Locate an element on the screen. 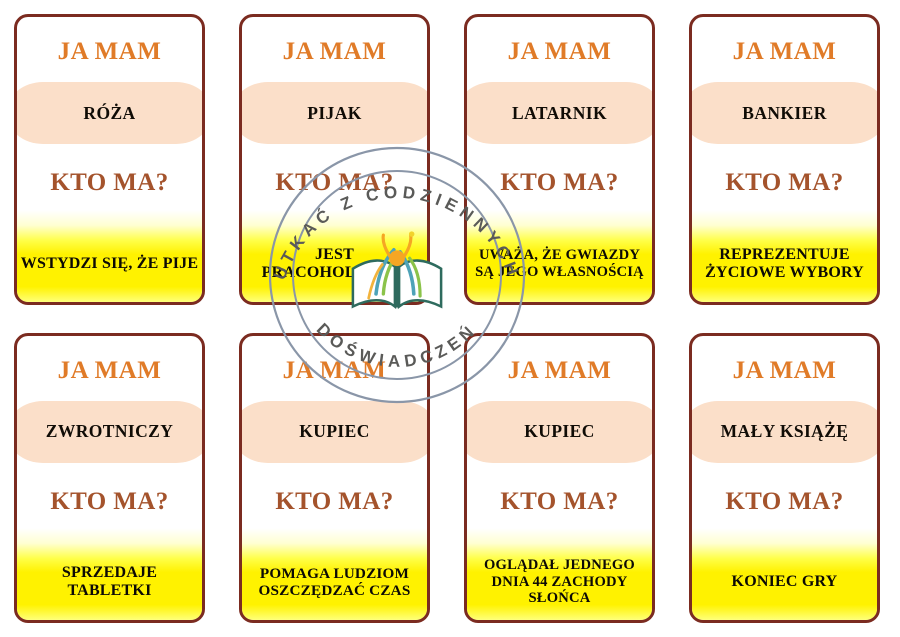  answer-band: JEST PRACOHOLIKIEM is located at coordinates (334, 255).